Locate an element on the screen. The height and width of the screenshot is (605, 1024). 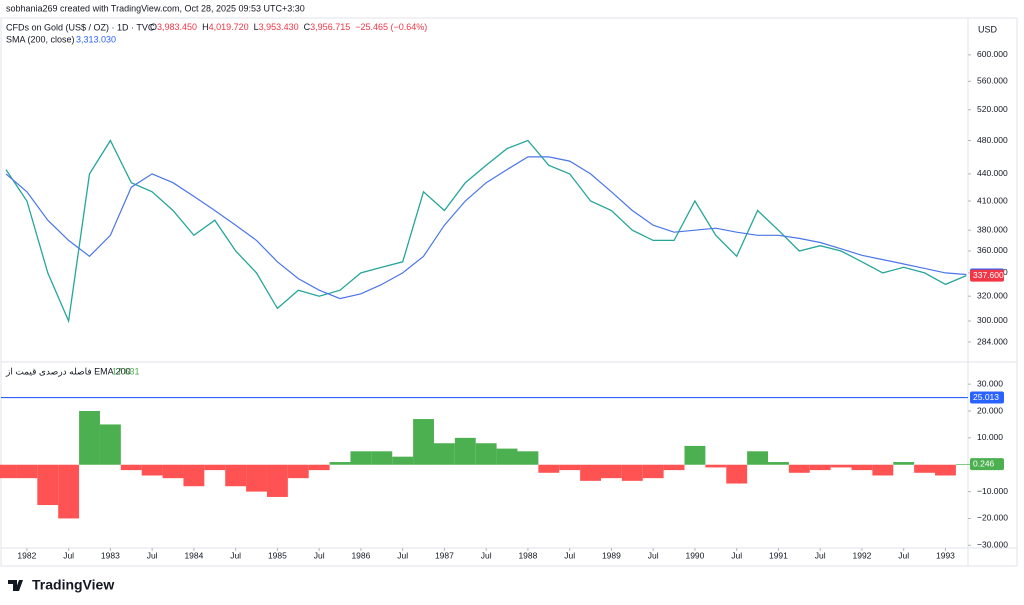
y-tick-label: −20.000 is located at coordinates (992, 518).